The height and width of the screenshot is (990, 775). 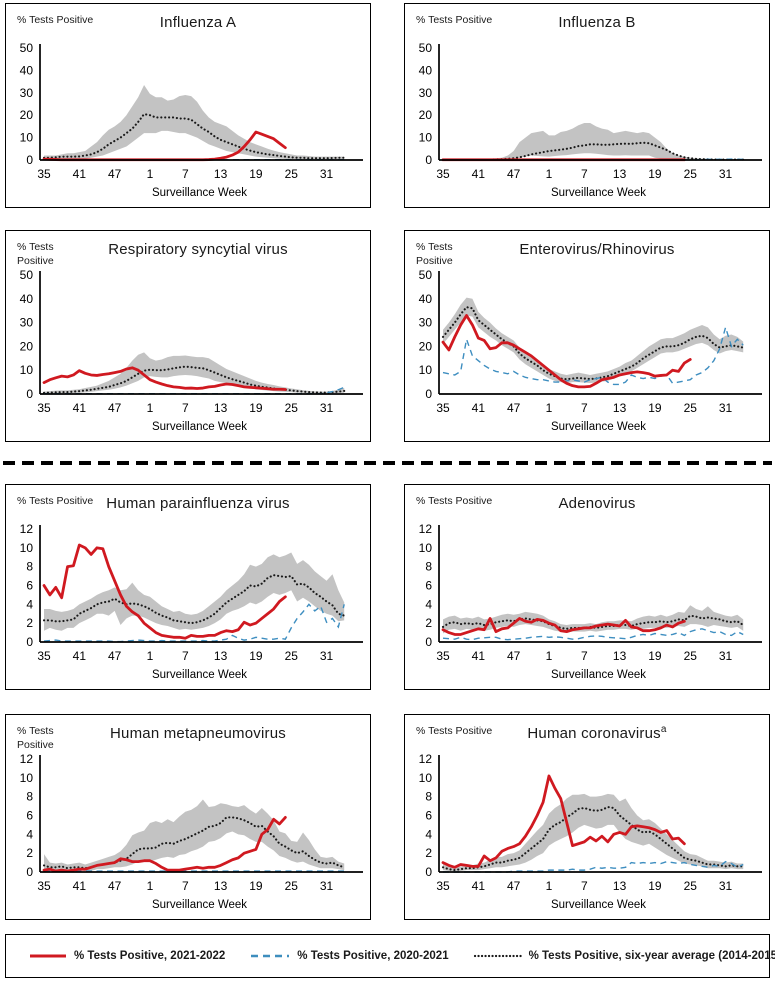 I want to click on svg-text: 40, so click(x=27, y=70).